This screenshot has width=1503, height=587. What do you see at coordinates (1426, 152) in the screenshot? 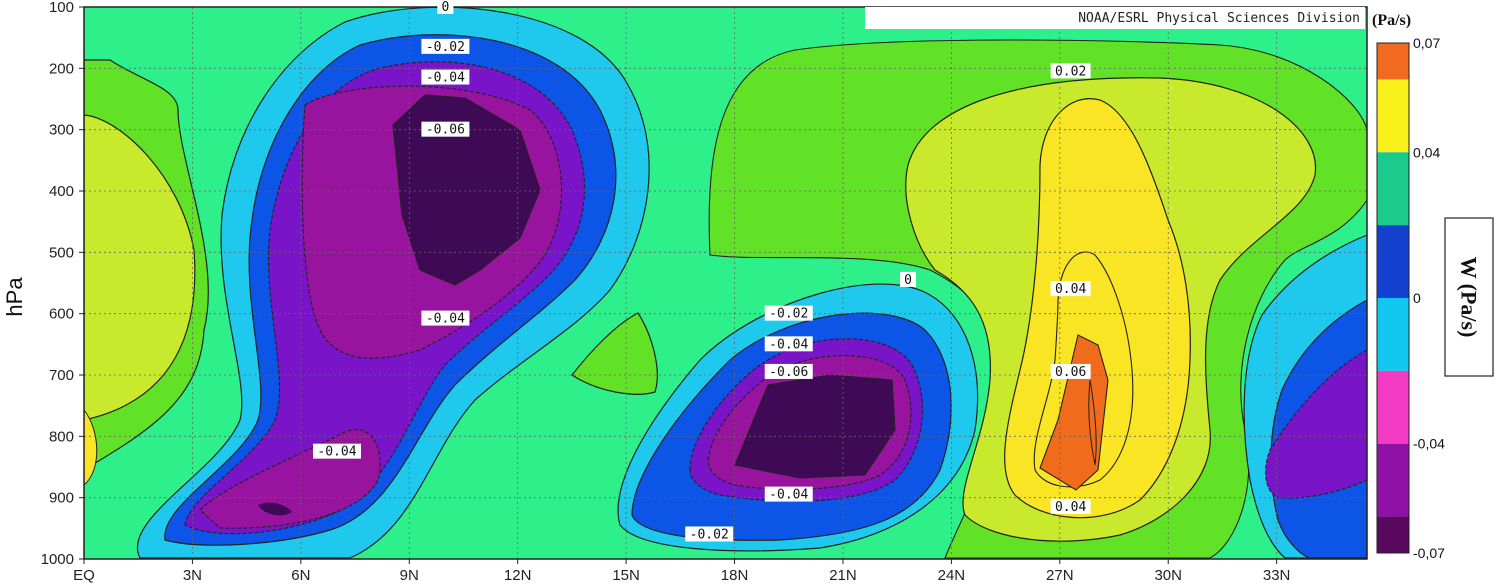
I see `colorbar-tick-label: 0,04` at bounding box center [1426, 152].